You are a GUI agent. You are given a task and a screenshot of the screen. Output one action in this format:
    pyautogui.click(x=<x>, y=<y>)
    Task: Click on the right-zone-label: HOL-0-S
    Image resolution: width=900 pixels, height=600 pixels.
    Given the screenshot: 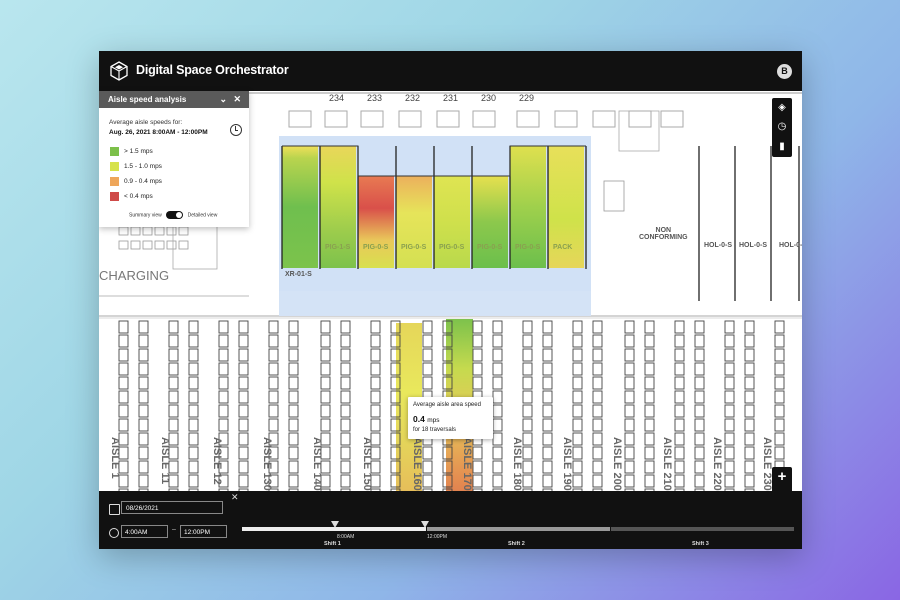 What is the action you would take?
    pyautogui.click(x=753, y=245)
    